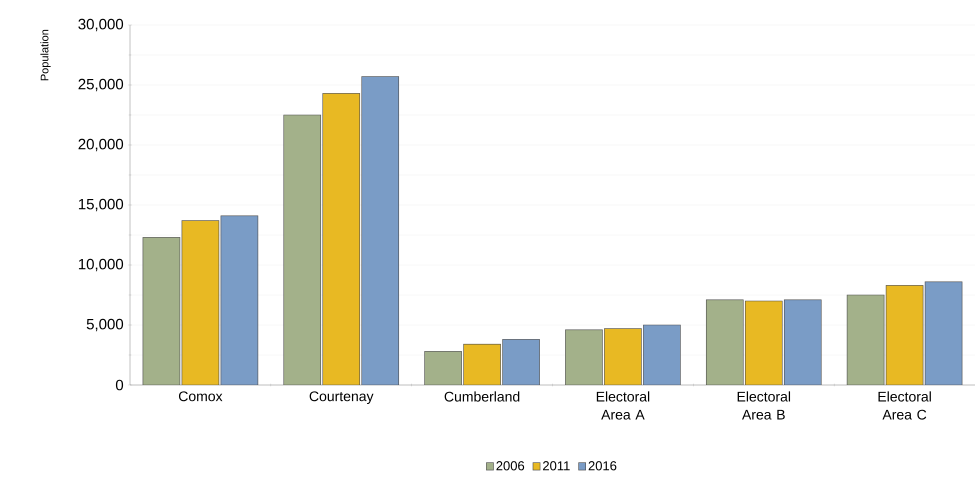 This screenshot has height=487, width=980. What do you see at coordinates (623, 405) in the screenshot?
I see `x-tick-label: Electoral Area A` at bounding box center [623, 405].